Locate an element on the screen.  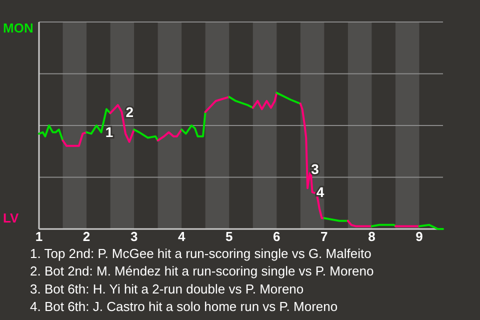
text: 4. Bot 6th: J. Castro hit a solo home run vs P. Moreno is located at coordinates (184, 306).